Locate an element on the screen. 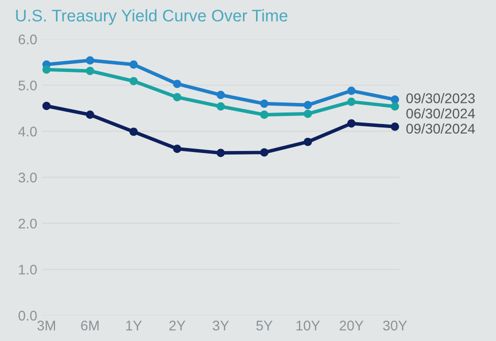 The image size is (496, 341). x-tick-label: 1Y is located at coordinates (134, 325).